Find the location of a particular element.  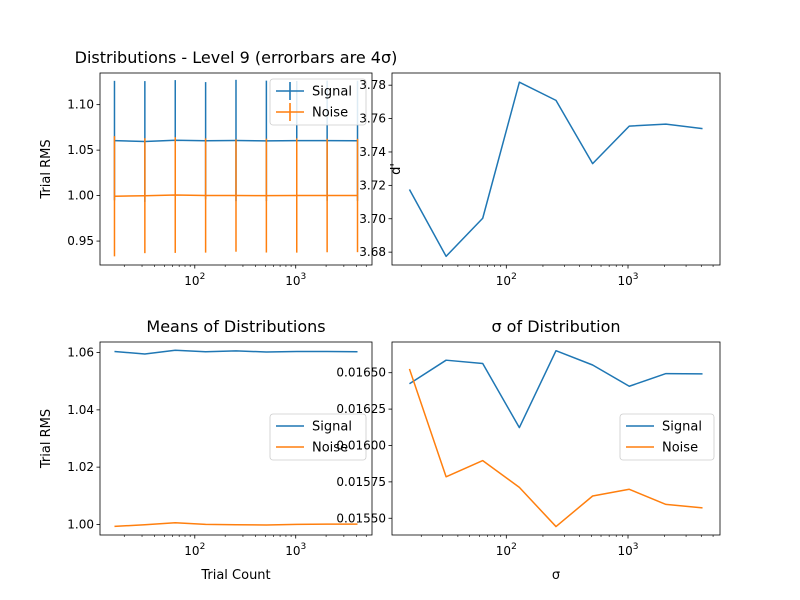

y-tick-label: 0.01575 is located at coordinates (361, 482).